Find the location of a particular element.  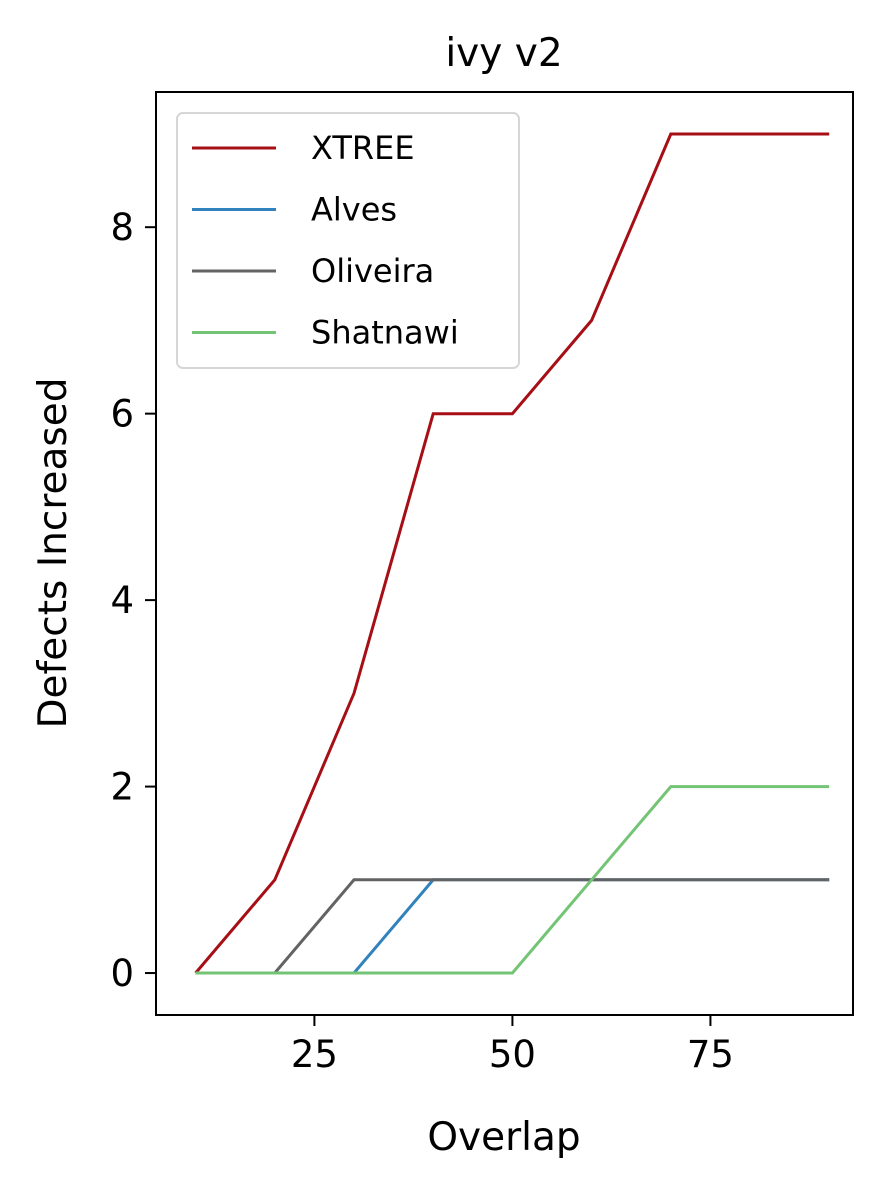

series-line-shatnawi is located at coordinates (512, 880).